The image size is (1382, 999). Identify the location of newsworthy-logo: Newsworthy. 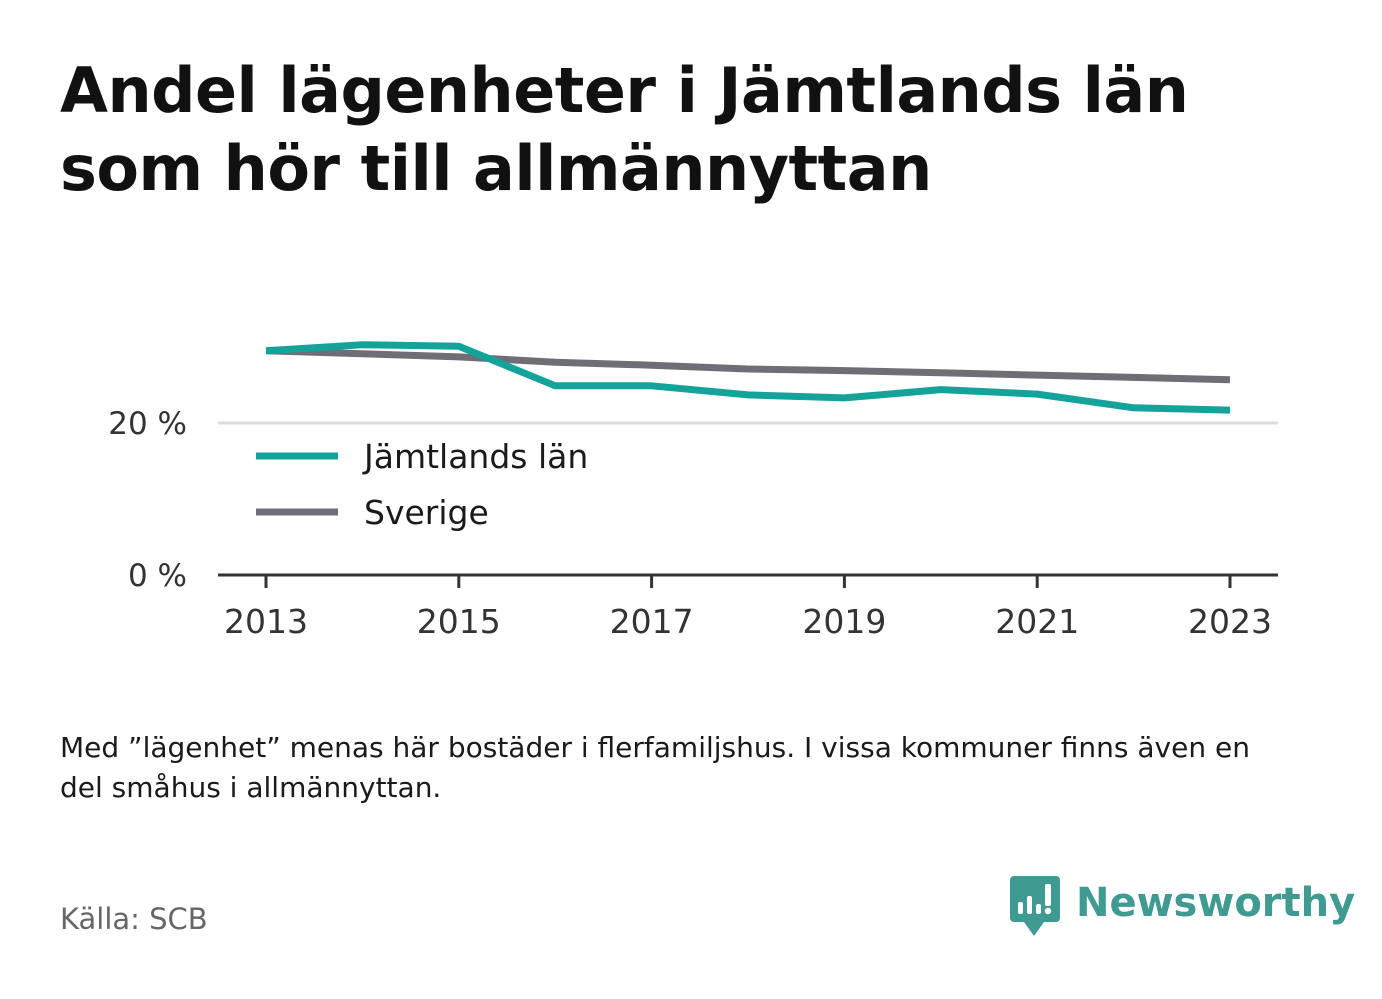
(1182, 909).